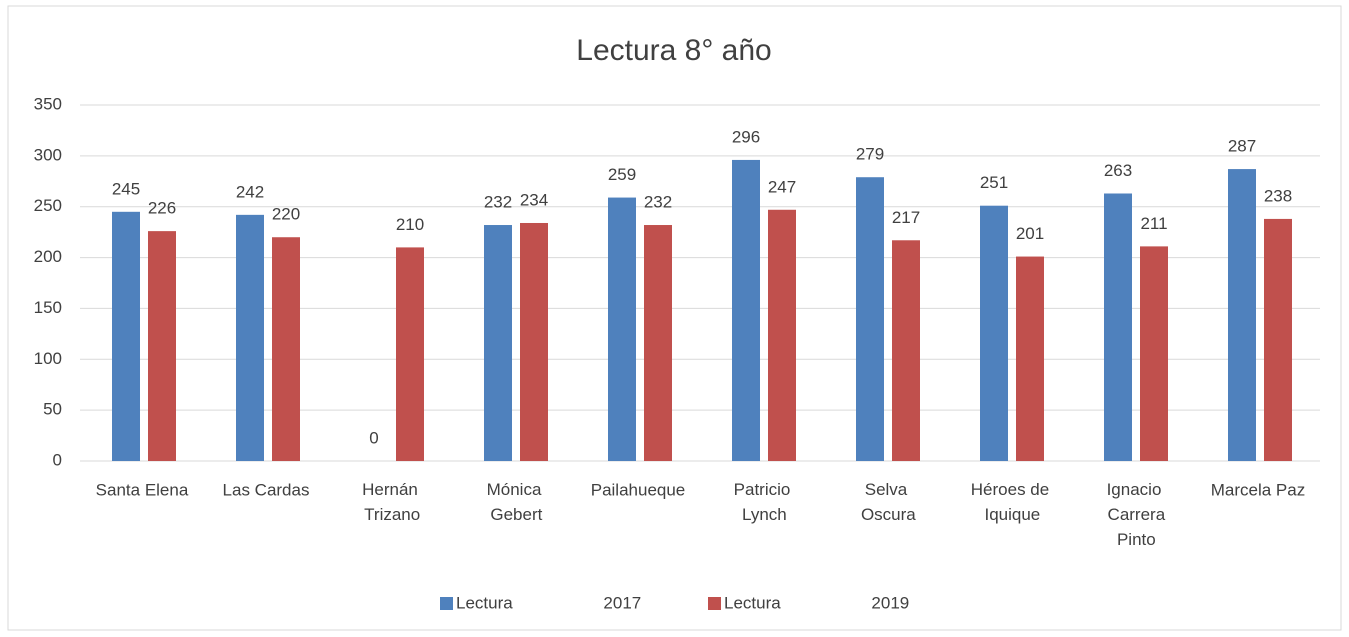 The height and width of the screenshot is (637, 1349). I want to click on data-label: 238, so click(1278, 195).